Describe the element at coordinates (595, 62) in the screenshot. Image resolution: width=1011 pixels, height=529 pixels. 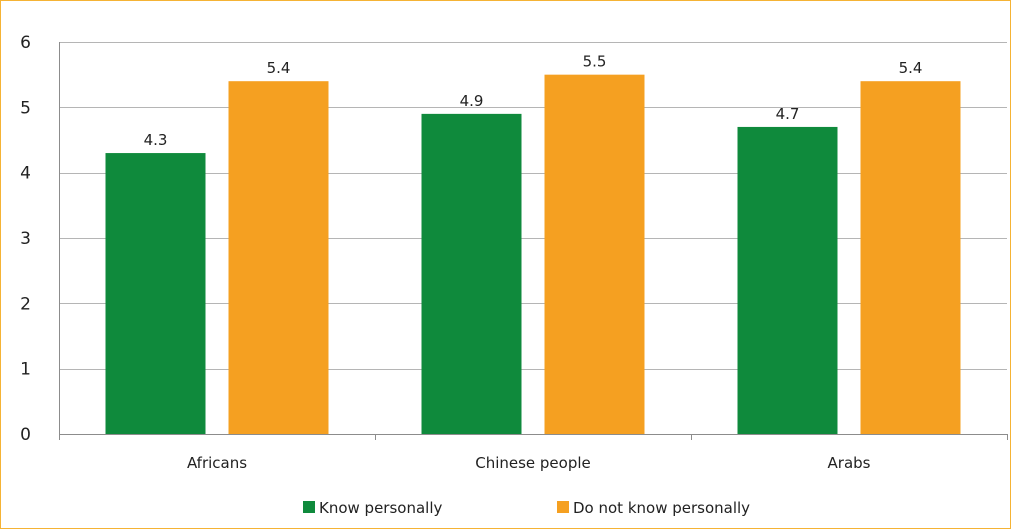
I see `data-label: 5.5` at that location.